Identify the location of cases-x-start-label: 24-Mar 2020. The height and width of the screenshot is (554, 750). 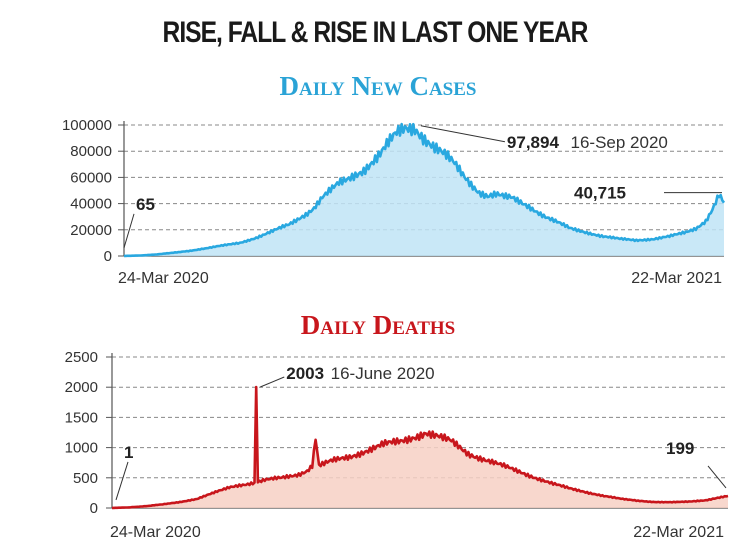
(163, 278).